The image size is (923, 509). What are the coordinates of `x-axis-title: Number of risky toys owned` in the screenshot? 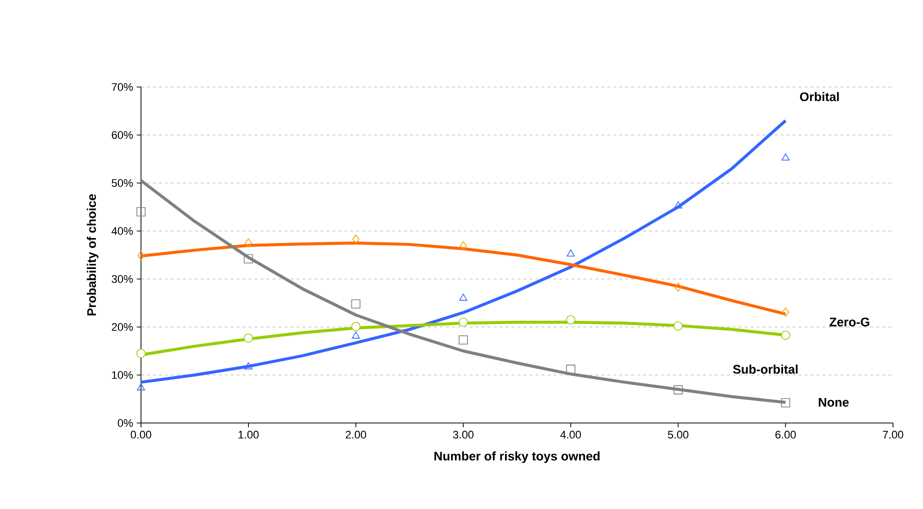 It's located at (517, 457).